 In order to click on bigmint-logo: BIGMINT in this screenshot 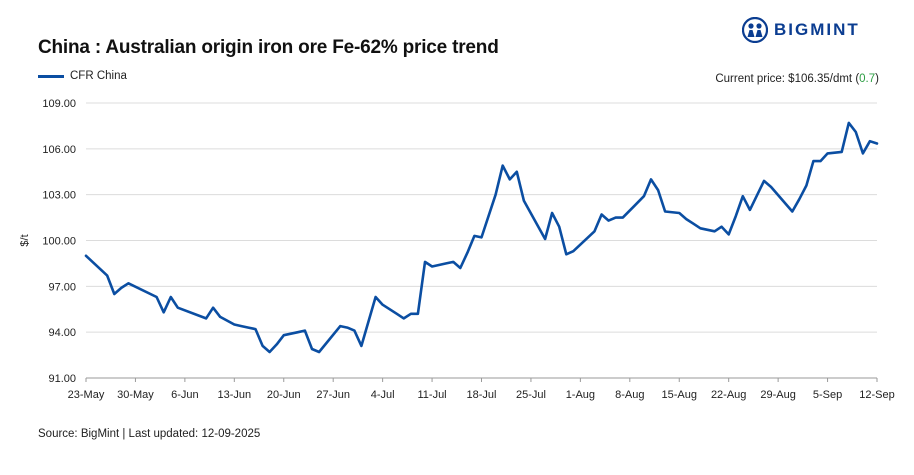, I will do `click(801, 30)`.